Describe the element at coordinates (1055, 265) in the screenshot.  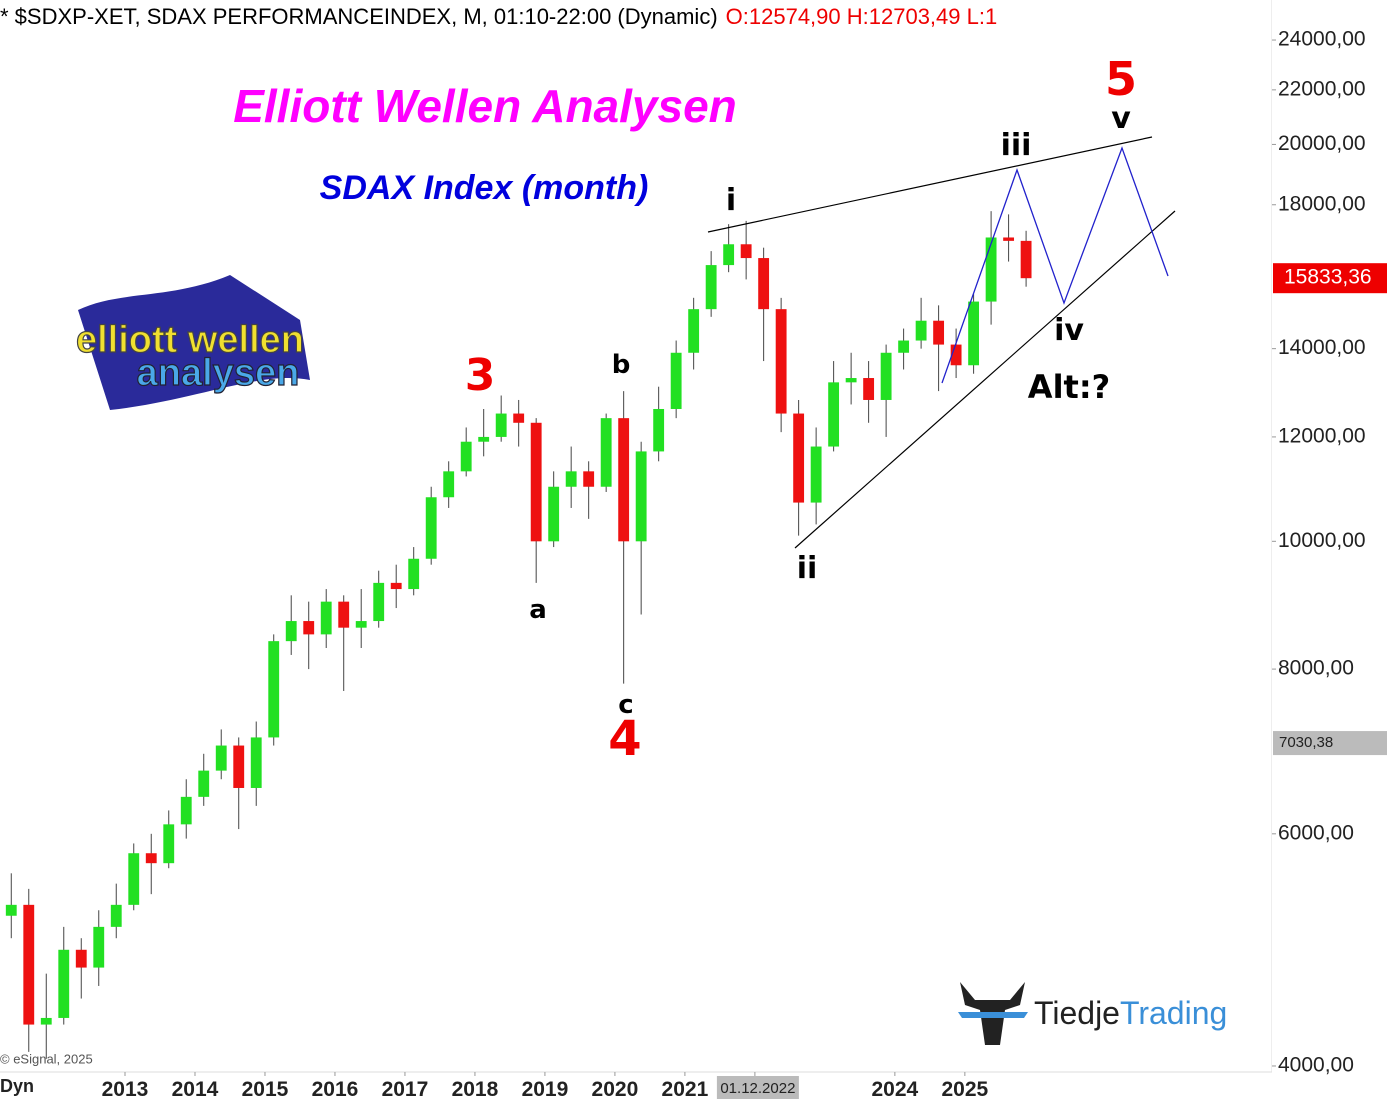
I see `projection-line` at that location.